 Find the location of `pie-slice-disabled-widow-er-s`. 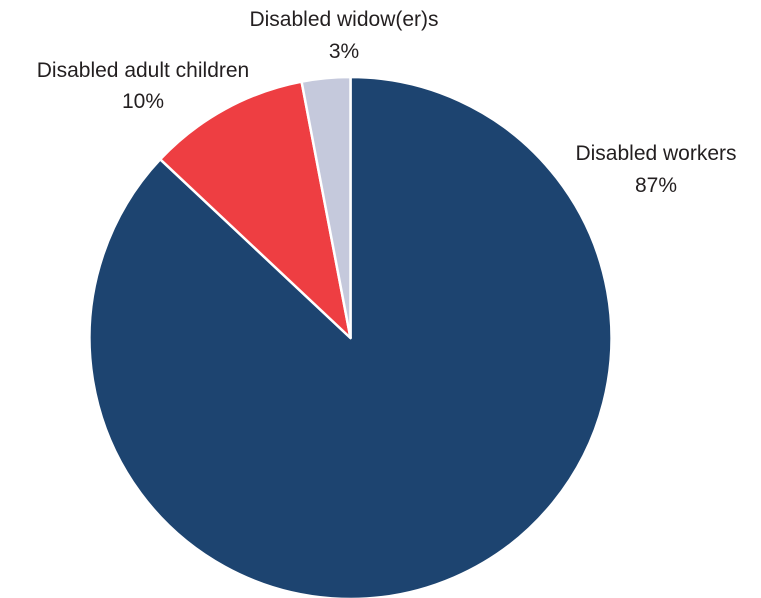

pie-slice-disabled-widow-er-s is located at coordinates (326, 207).